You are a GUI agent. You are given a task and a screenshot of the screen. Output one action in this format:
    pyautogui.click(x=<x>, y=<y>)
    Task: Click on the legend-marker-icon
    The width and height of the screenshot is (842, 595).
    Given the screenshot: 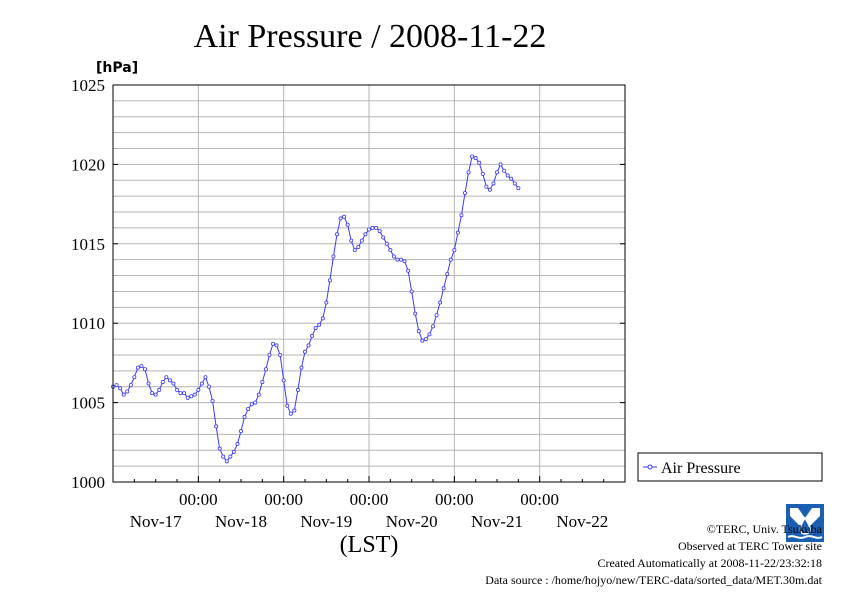 What is the action you would take?
    pyautogui.click(x=650, y=467)
    